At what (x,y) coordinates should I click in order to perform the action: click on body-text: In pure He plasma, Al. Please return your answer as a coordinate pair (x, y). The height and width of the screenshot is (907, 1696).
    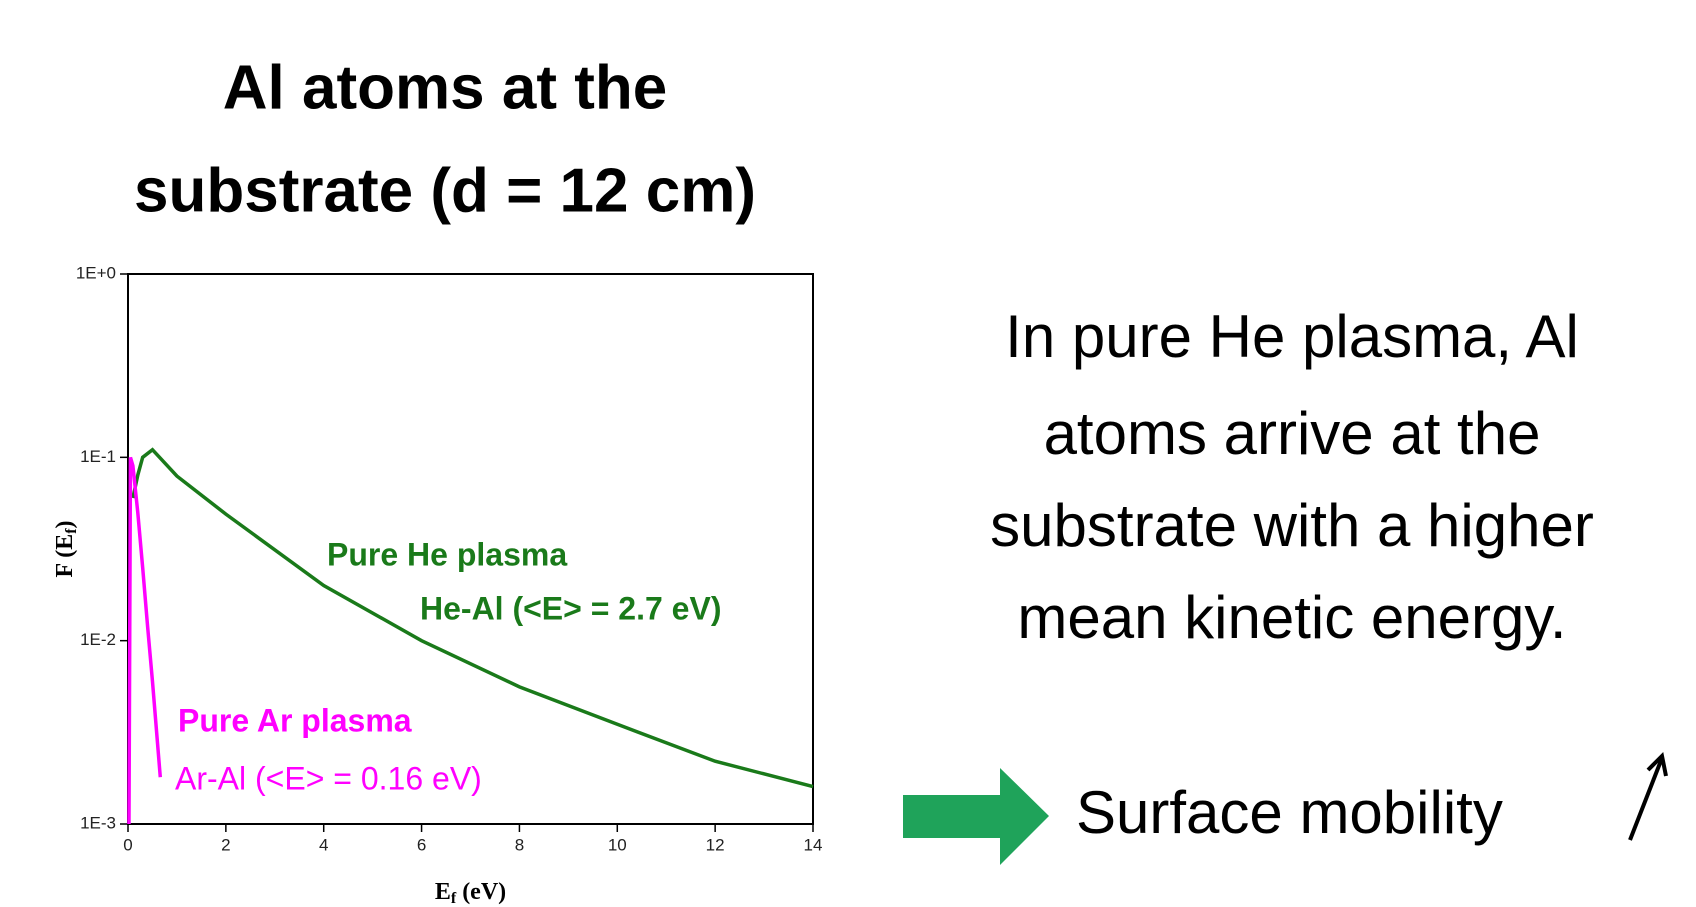
    Looking at the image, I should click on (1292, 336).